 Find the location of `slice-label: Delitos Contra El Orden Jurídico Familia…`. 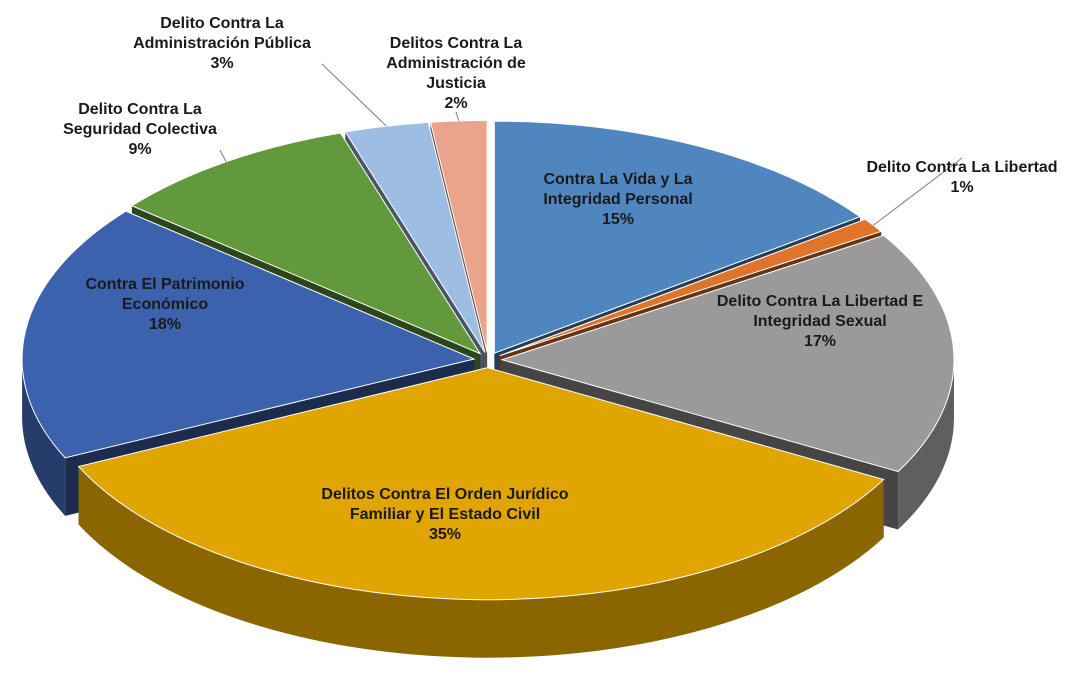

slice-label: Delitos Contra El Orden Jurídico Familia… is located at coordinates (445, 515).